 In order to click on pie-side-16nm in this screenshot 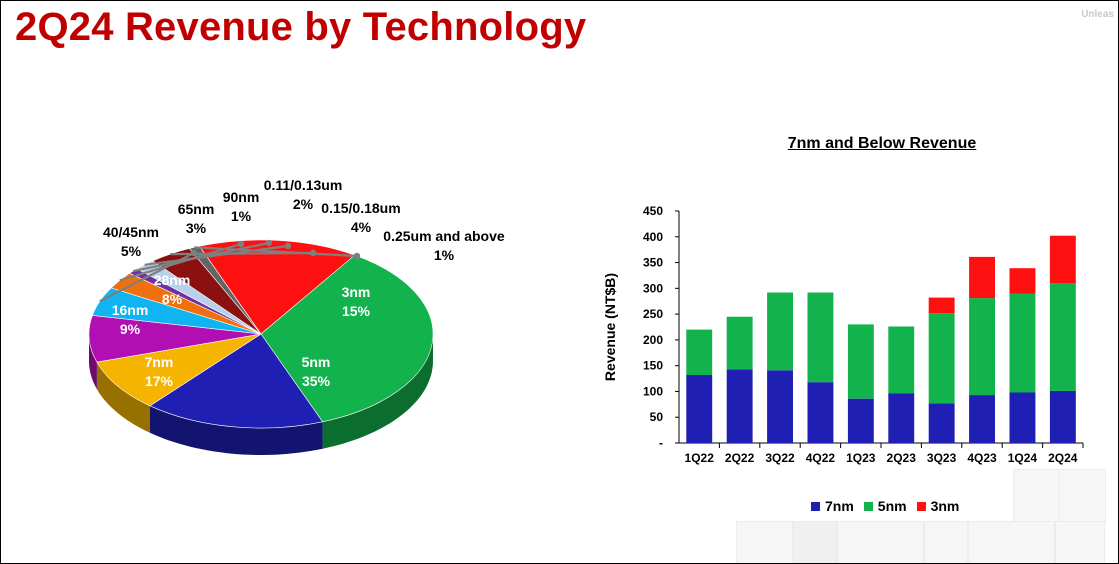, I will do `click(123, 397)`.